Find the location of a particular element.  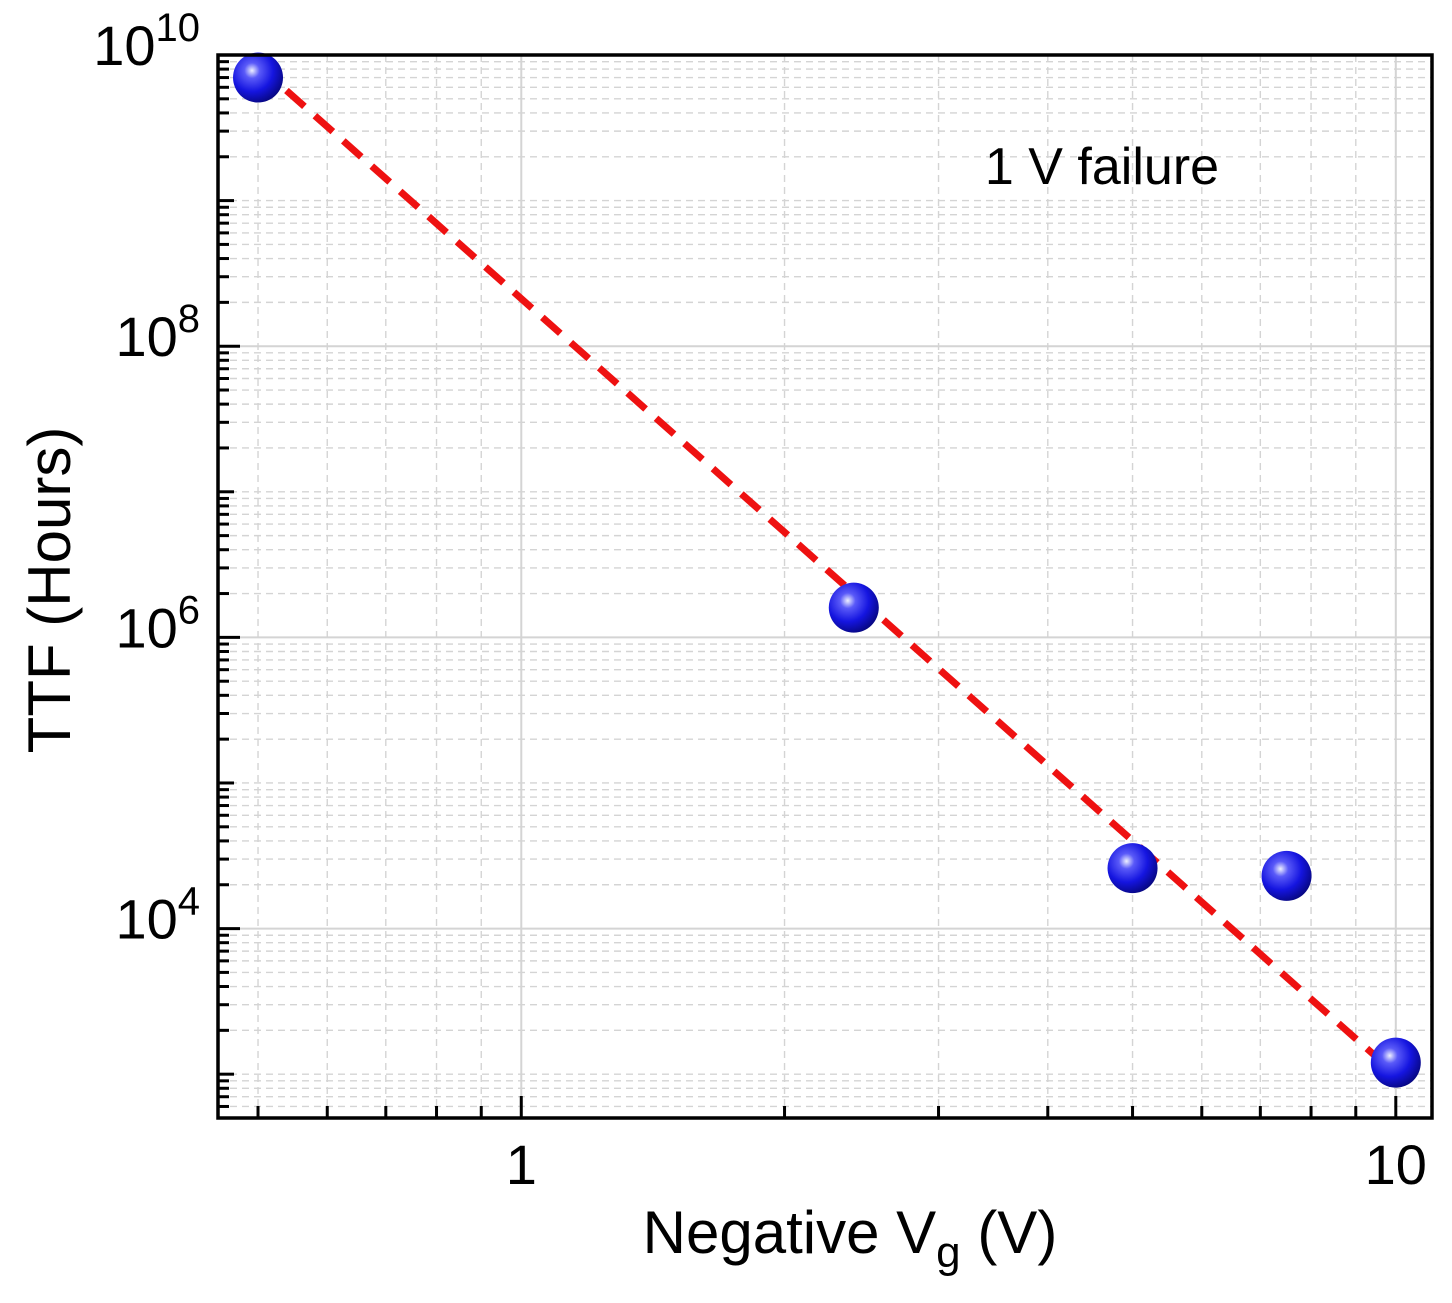

annotation-text: 1 V failure is located at coordinates (1102, 167).